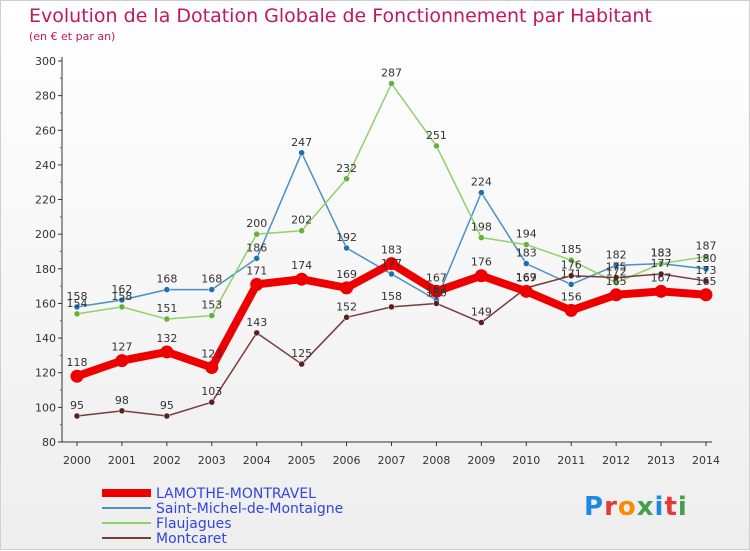  I want to click on data-label: 192, so click(346, 237).